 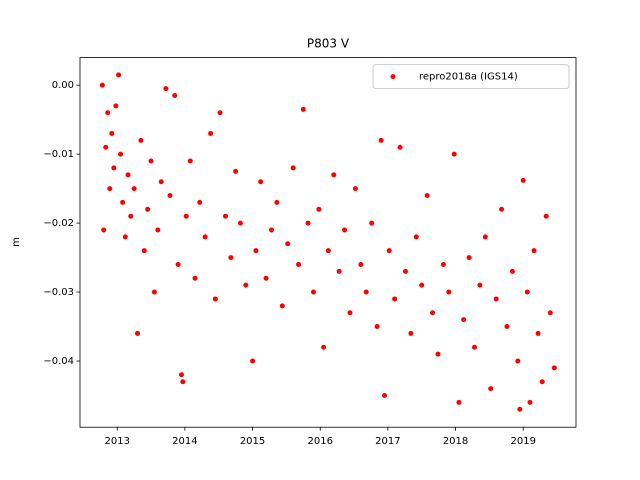 What do you see at coordinates (387, 441) in the screenshot?
I see `x-tick-label: 2017` at bounding box center [387, 441].